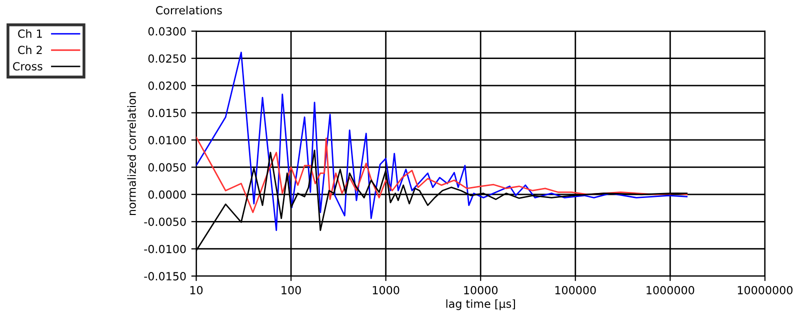 Image resolution: width=801 pixels, height=321 pixels. Describe the element at coordinates (165, 276) in the screenshot. I see `y-tick-label: -0.0150` at that location.